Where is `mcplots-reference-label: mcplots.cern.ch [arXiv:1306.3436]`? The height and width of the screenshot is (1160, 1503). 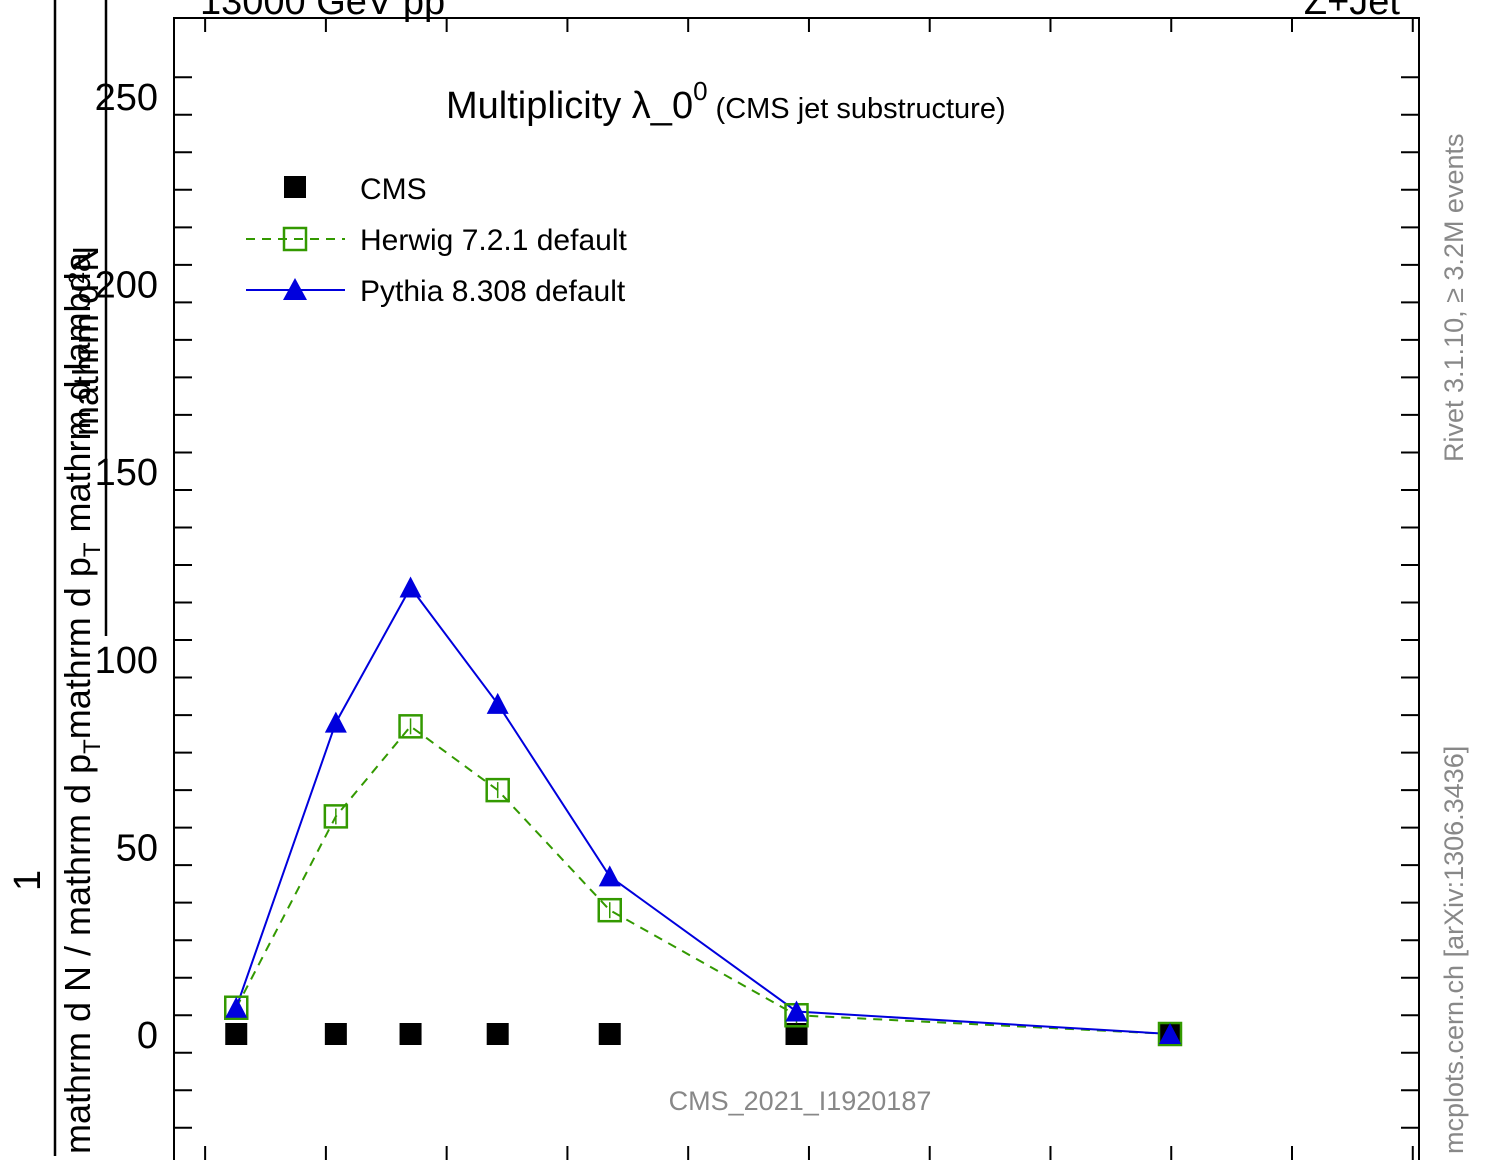
mcplots-reference-label: mcplots.cern.ch [arXiv:1306.3436] is located at coordinates (1454, 950).